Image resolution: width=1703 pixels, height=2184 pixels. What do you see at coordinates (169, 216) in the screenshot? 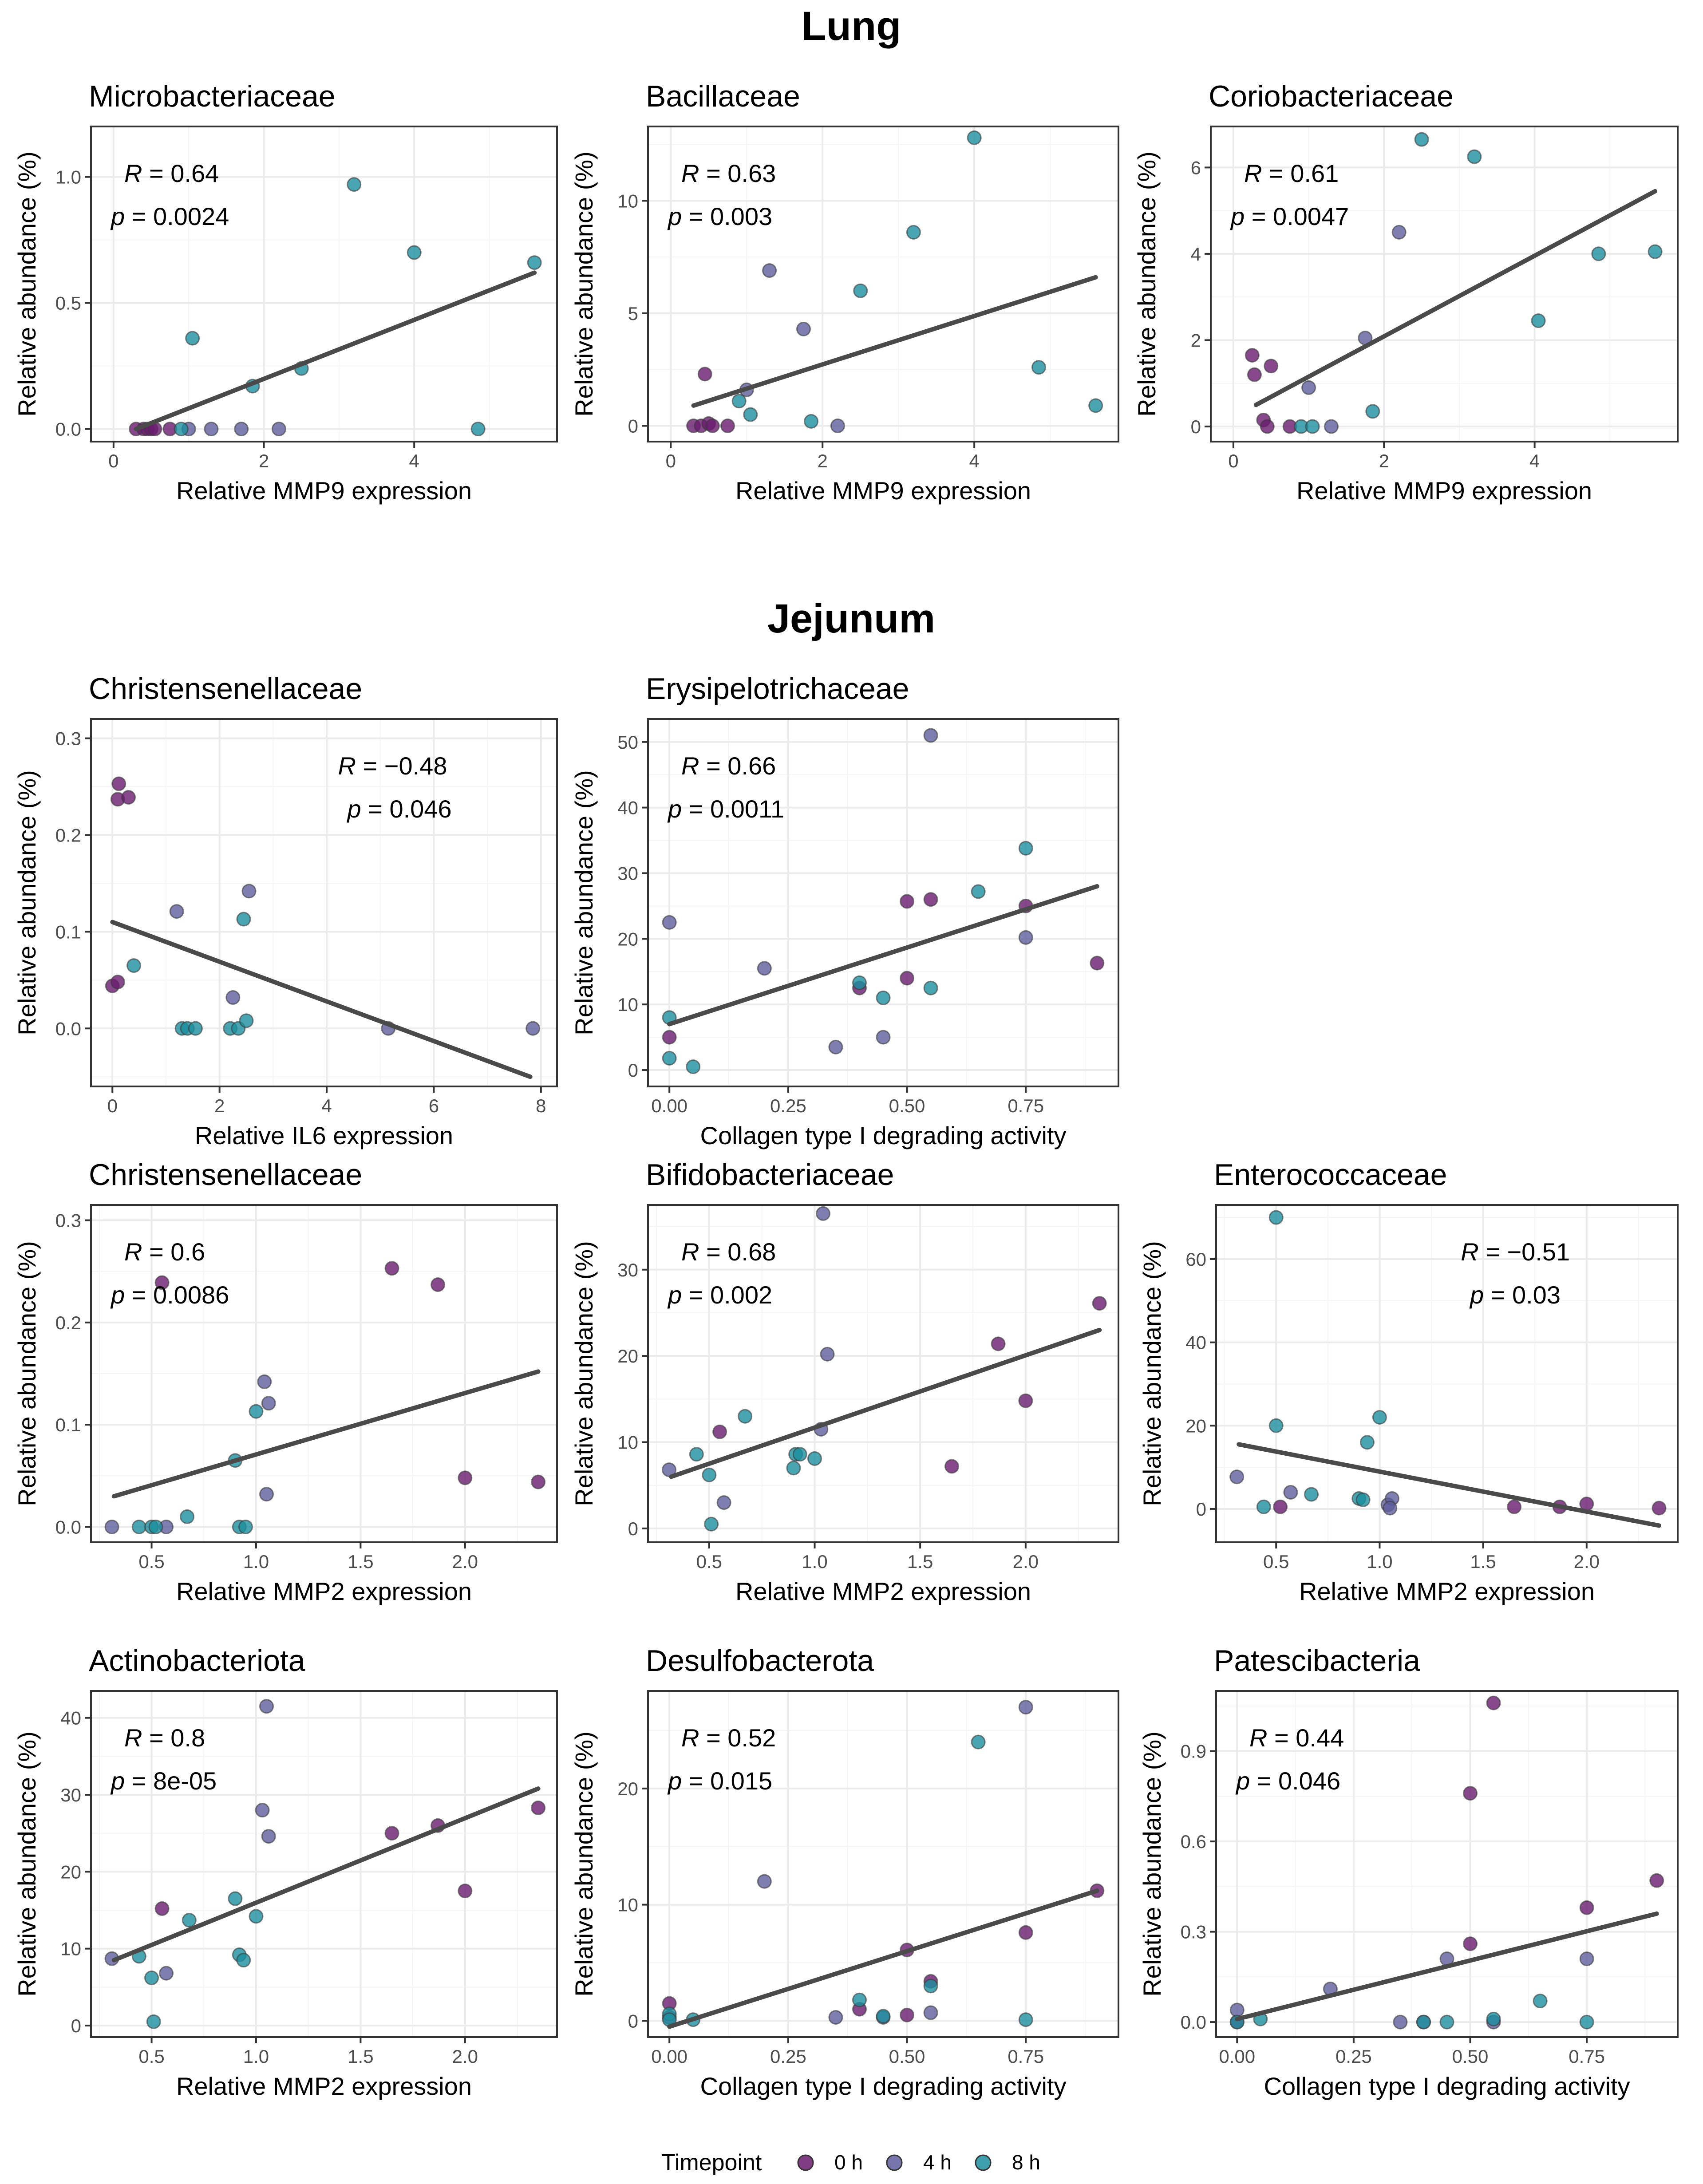
I see `stat-p: p = 0.0024` at bounding box center [169, 216].